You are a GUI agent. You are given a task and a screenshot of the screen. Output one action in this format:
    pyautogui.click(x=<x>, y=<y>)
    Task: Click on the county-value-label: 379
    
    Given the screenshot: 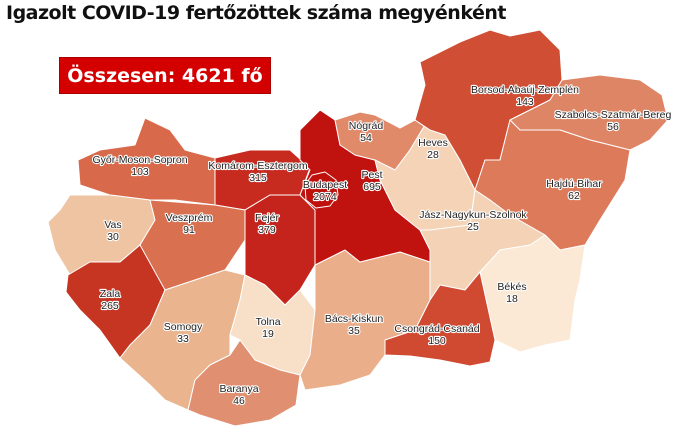 What is the action you would take?
    pyautogui.click(x=267, y=230)
    